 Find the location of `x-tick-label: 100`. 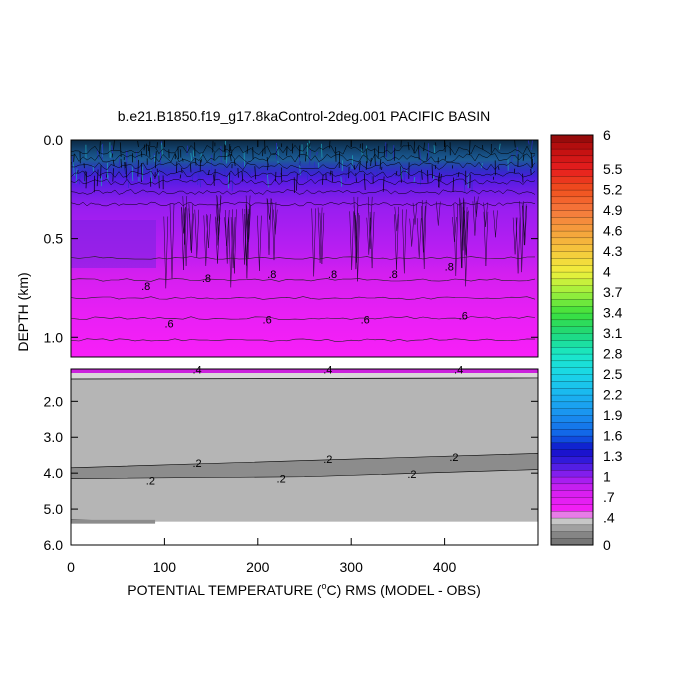

x-tick-label: 100 is located at coordinates (165, 567).